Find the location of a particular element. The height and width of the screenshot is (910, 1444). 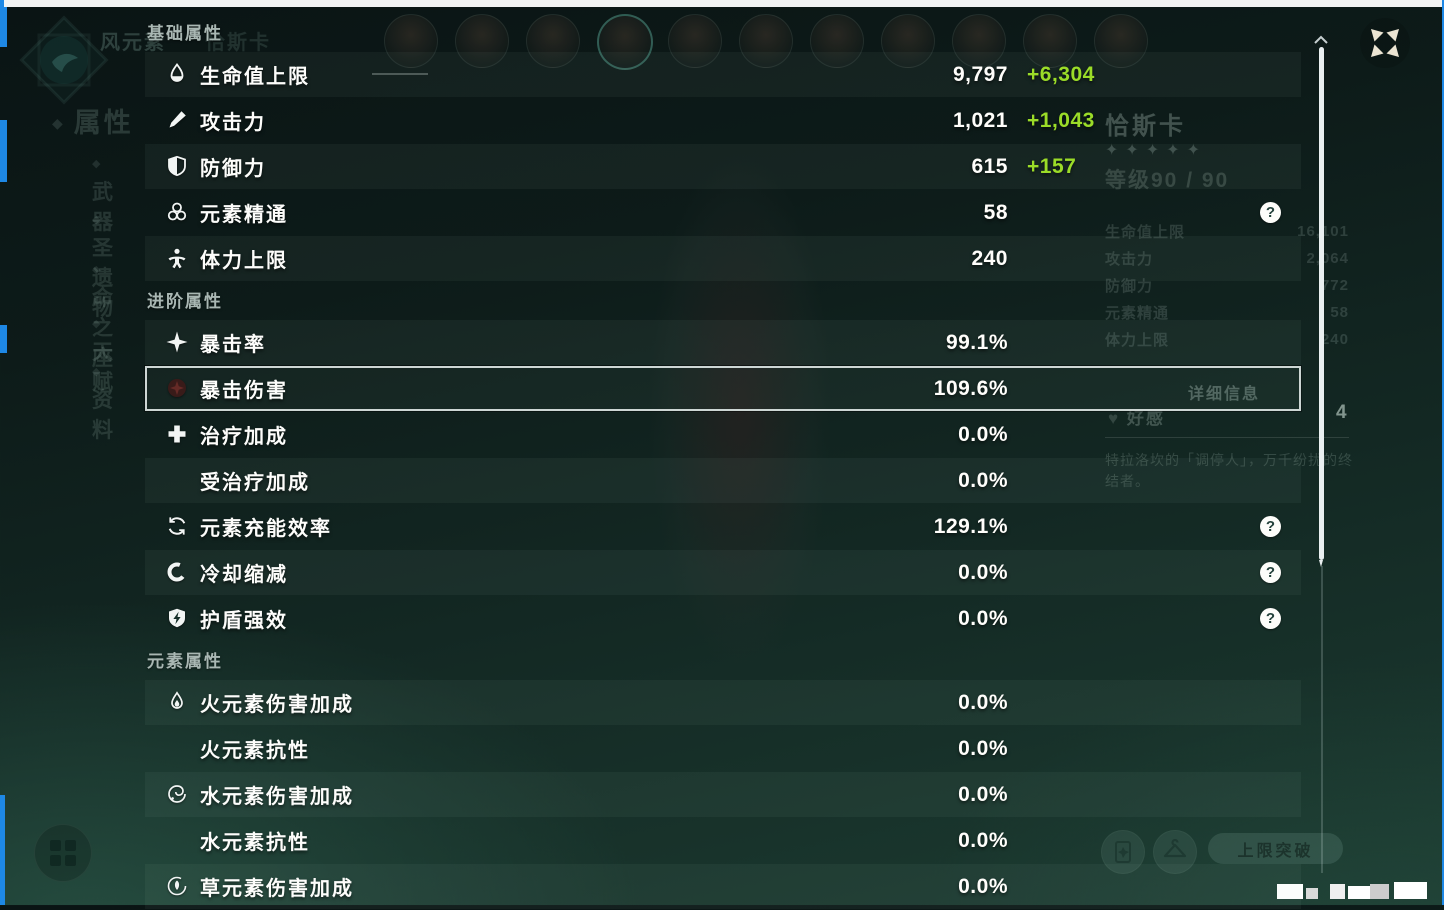

stat-row: 冷却缩减 0.0%? is located at coordinates (723, 572).